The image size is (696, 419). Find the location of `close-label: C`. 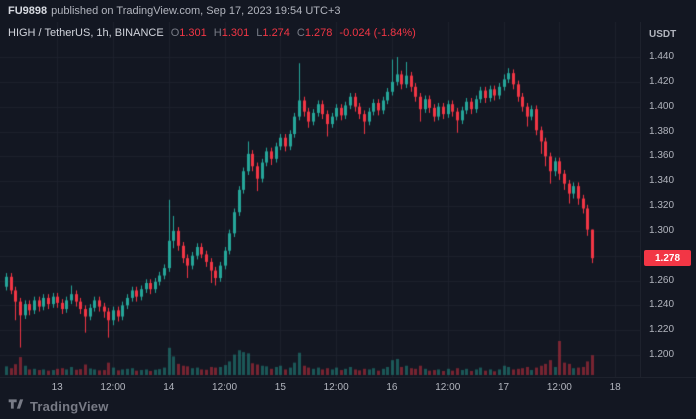

close-label: C is located at coordinates (300, 33).